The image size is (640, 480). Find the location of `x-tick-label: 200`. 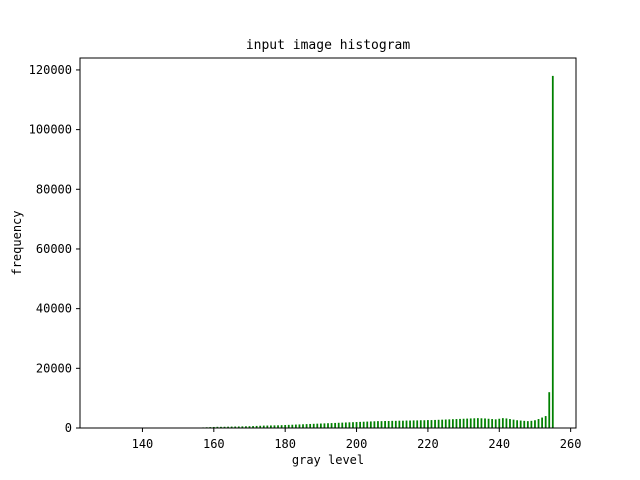

x-tick-label: 200 is located at coordinates (357, 444).